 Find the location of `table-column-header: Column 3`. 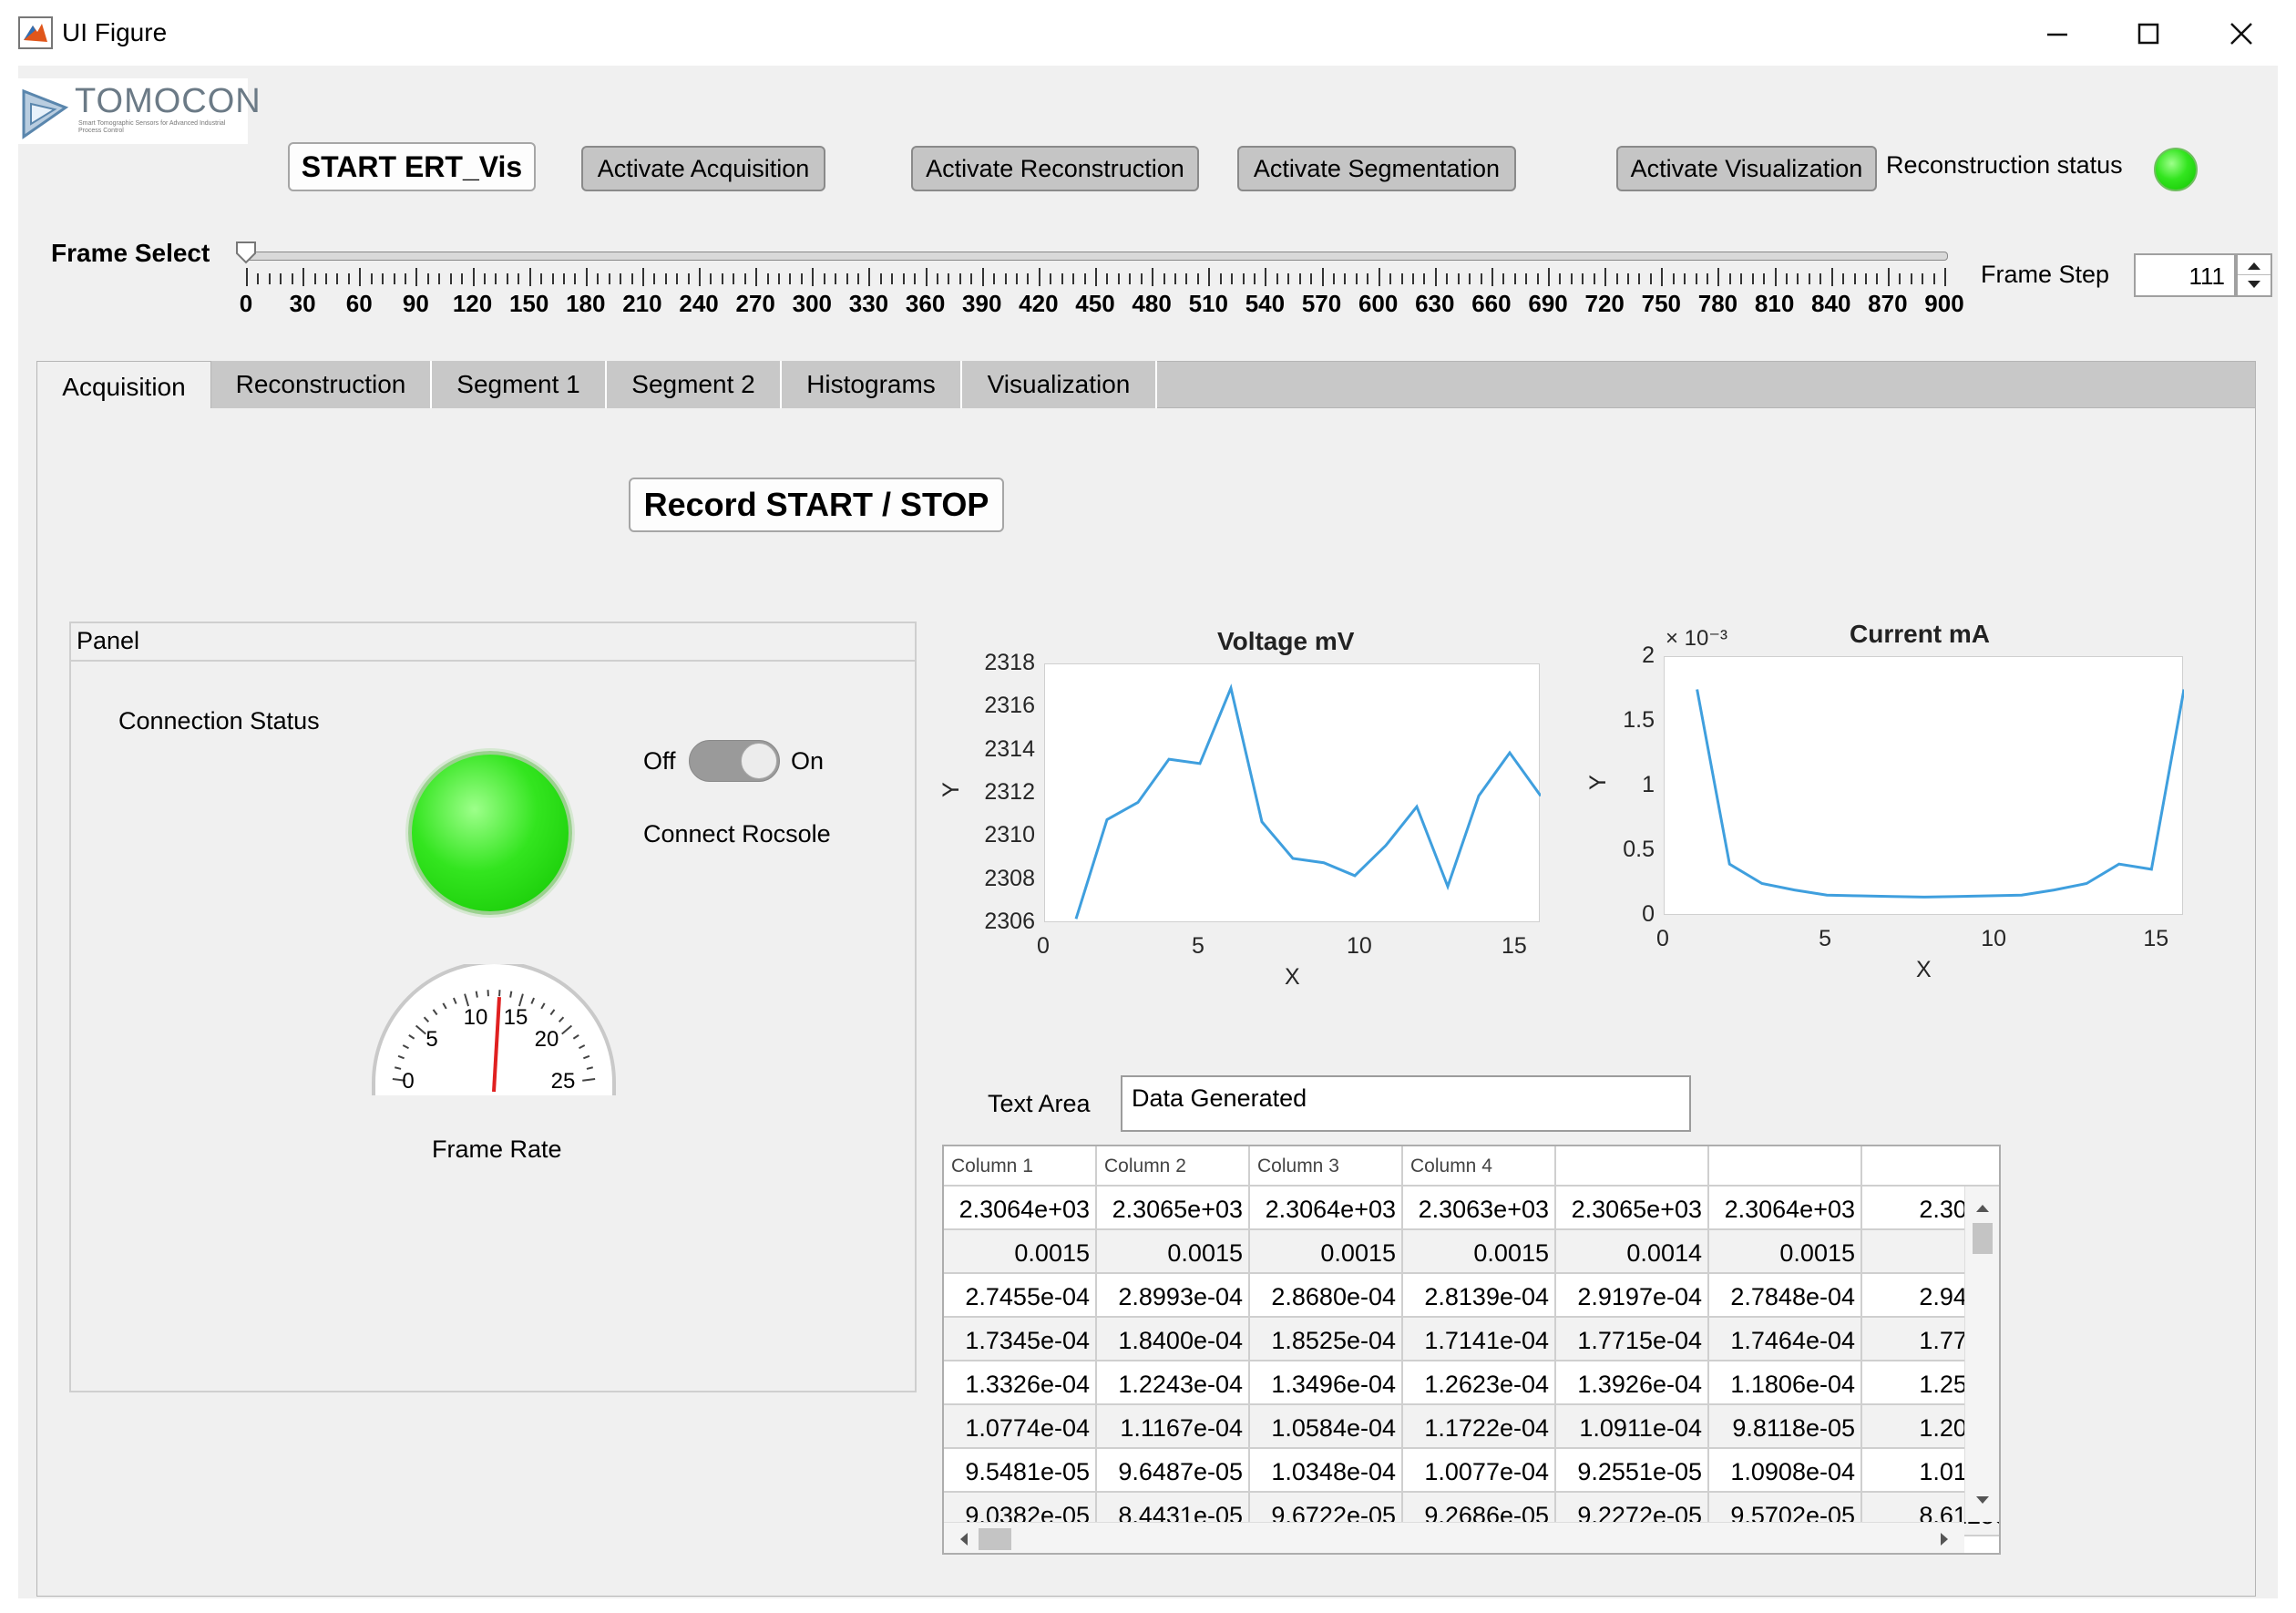

table-column-header: Column 3 is located at coordinates (1326, 1166).